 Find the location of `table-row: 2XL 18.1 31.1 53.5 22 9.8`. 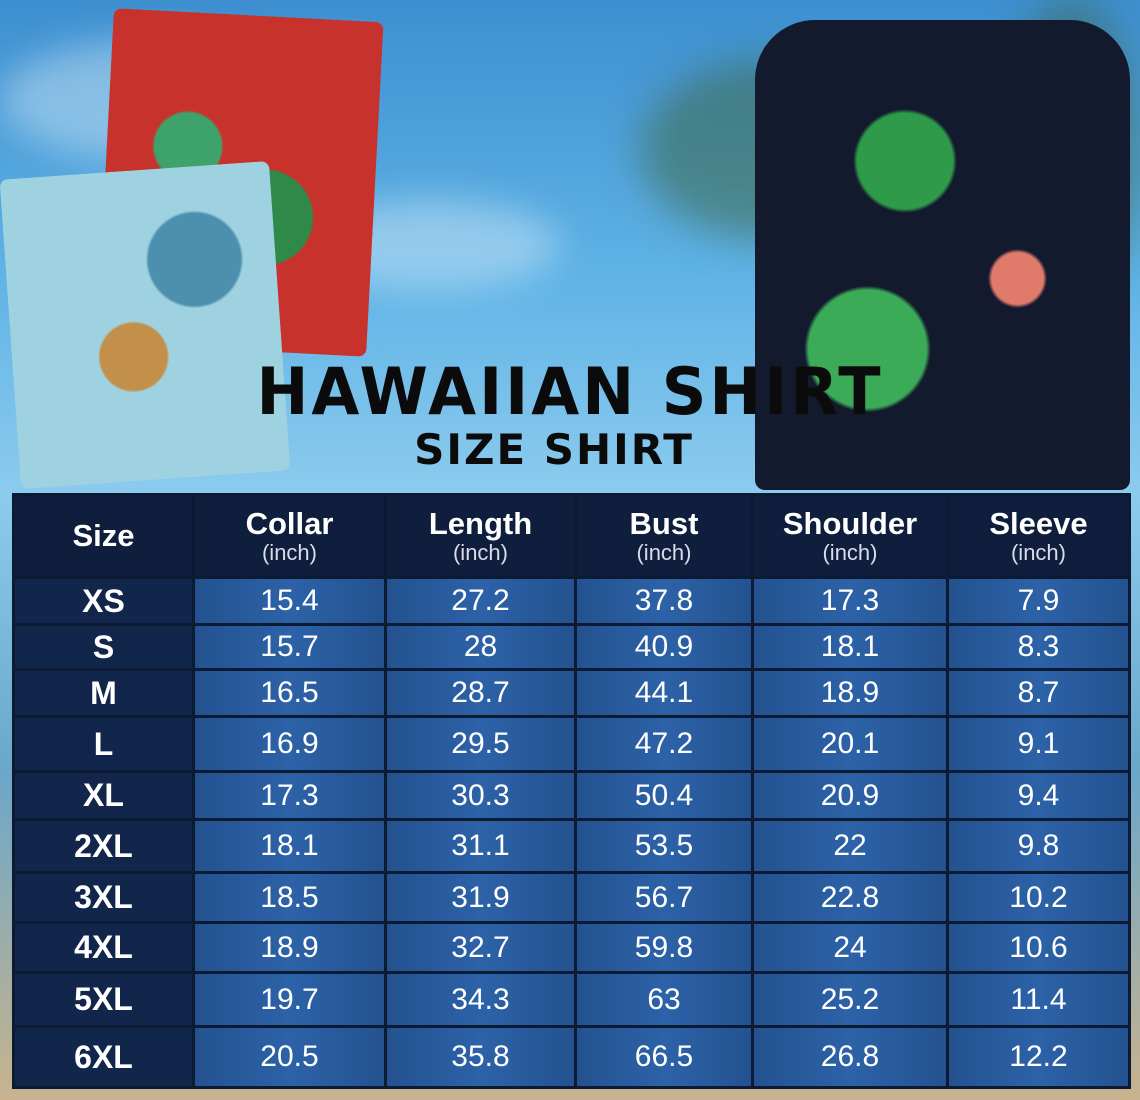

table-row: 2XL 18.1 31.1 53.5 22 9.8 is located at coordinates (571, 846).